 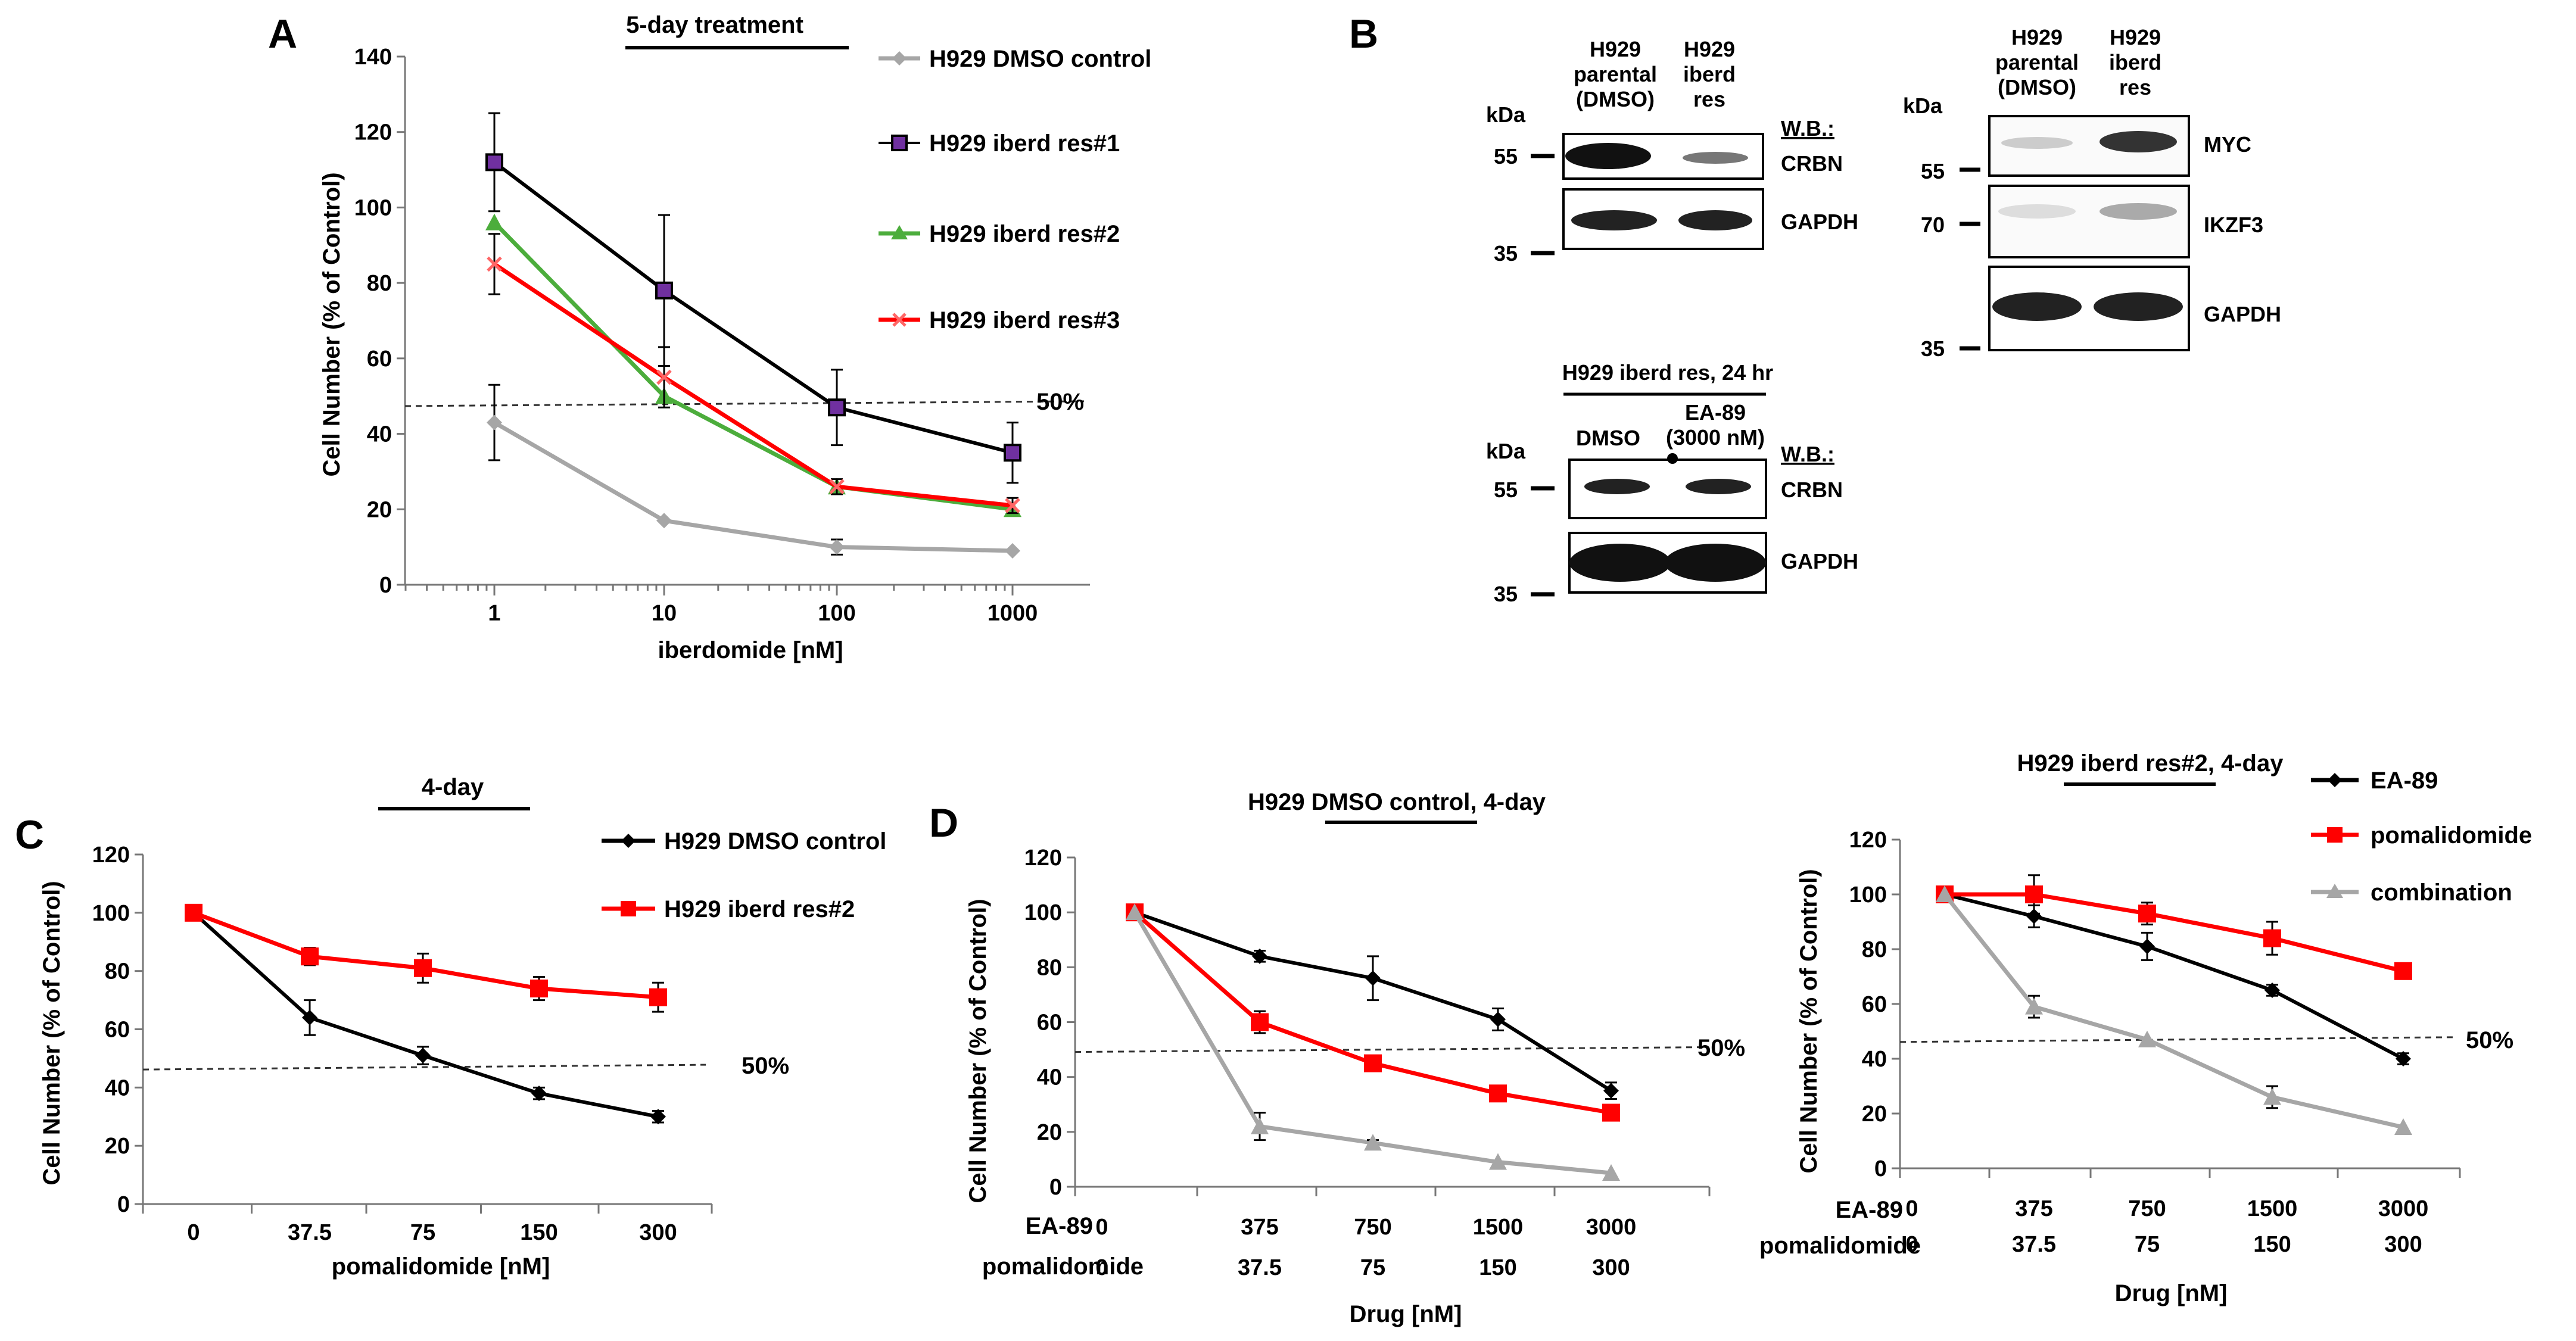 What do you see at coordinates (1049, 1023) in the screenshot?
I see `chart-d1-ytick-label: 60` at bounding box center [1049, 1023].